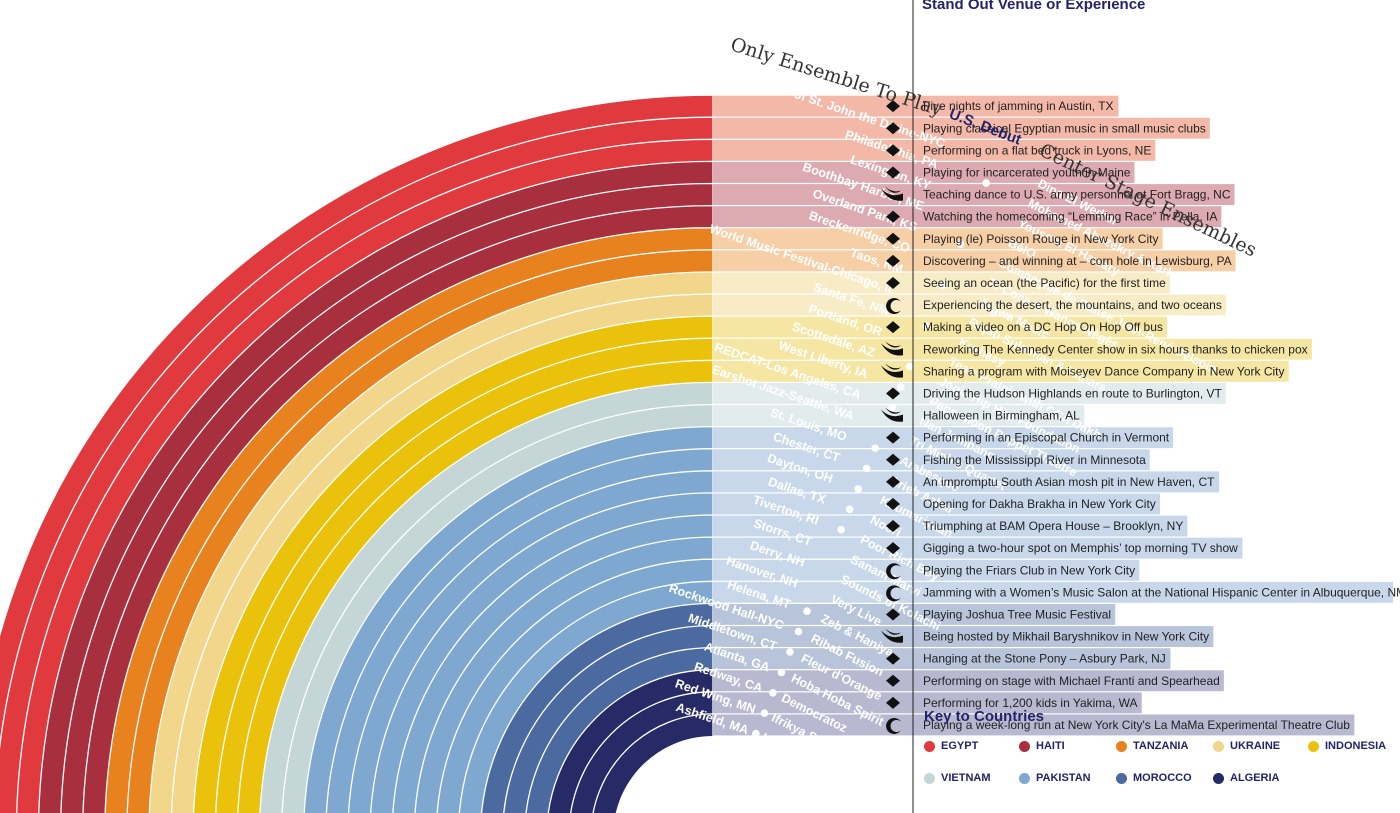 The height and width of the screenshot is (813, 1400). What do you see at coordinates (1356, 746) in the screenshot?
I see `key-label: INDONESIA` at bounding box center [1356, 746].